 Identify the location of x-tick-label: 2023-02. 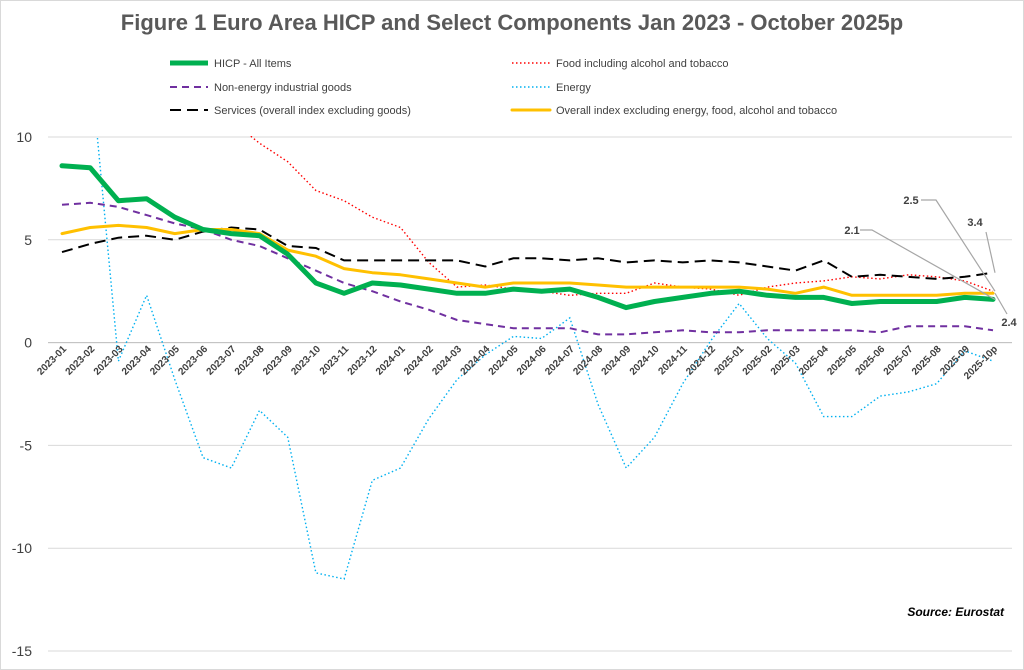
(81, 361).